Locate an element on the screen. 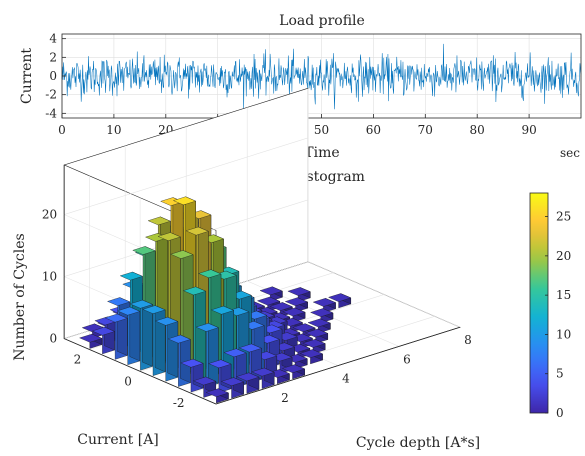 The height and width of the screenshot is (456, 585). colorbar: 0 5 10 15 20 25 is located at coordinates (550, 306).